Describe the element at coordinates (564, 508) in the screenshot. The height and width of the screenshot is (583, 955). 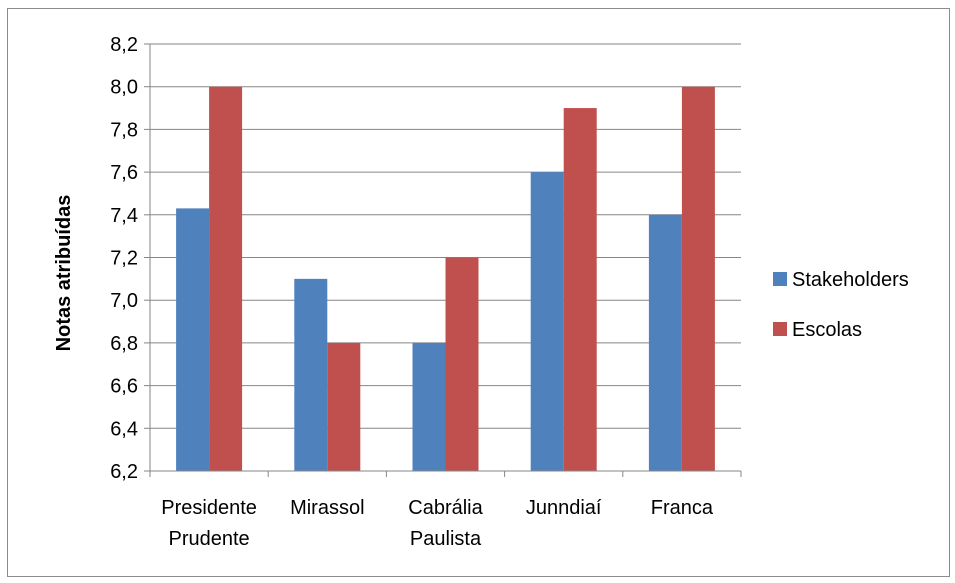
I see `x-tick-label: Junndiaí` at that location.